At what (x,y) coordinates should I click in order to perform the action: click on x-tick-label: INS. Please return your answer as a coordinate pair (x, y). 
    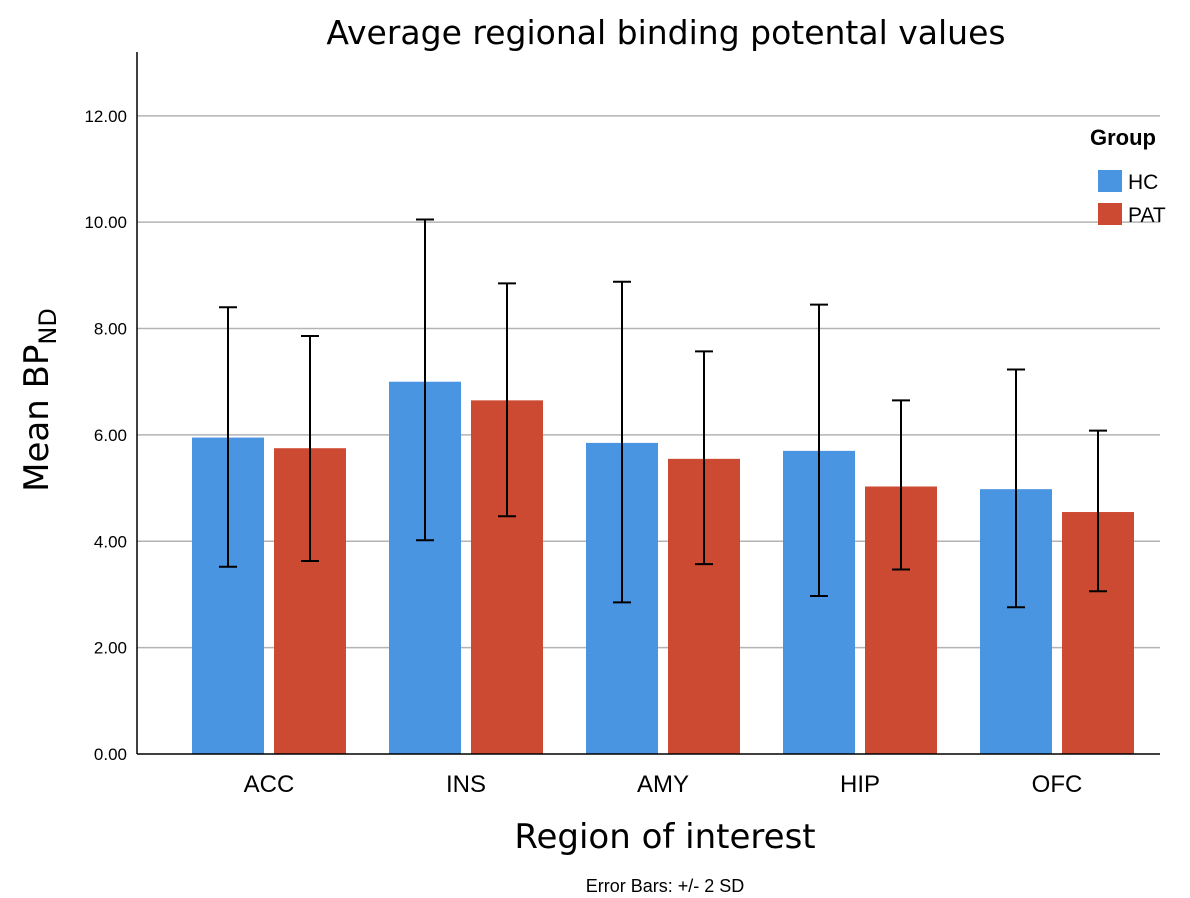
    Looking at the image, I should click on (466, 784).